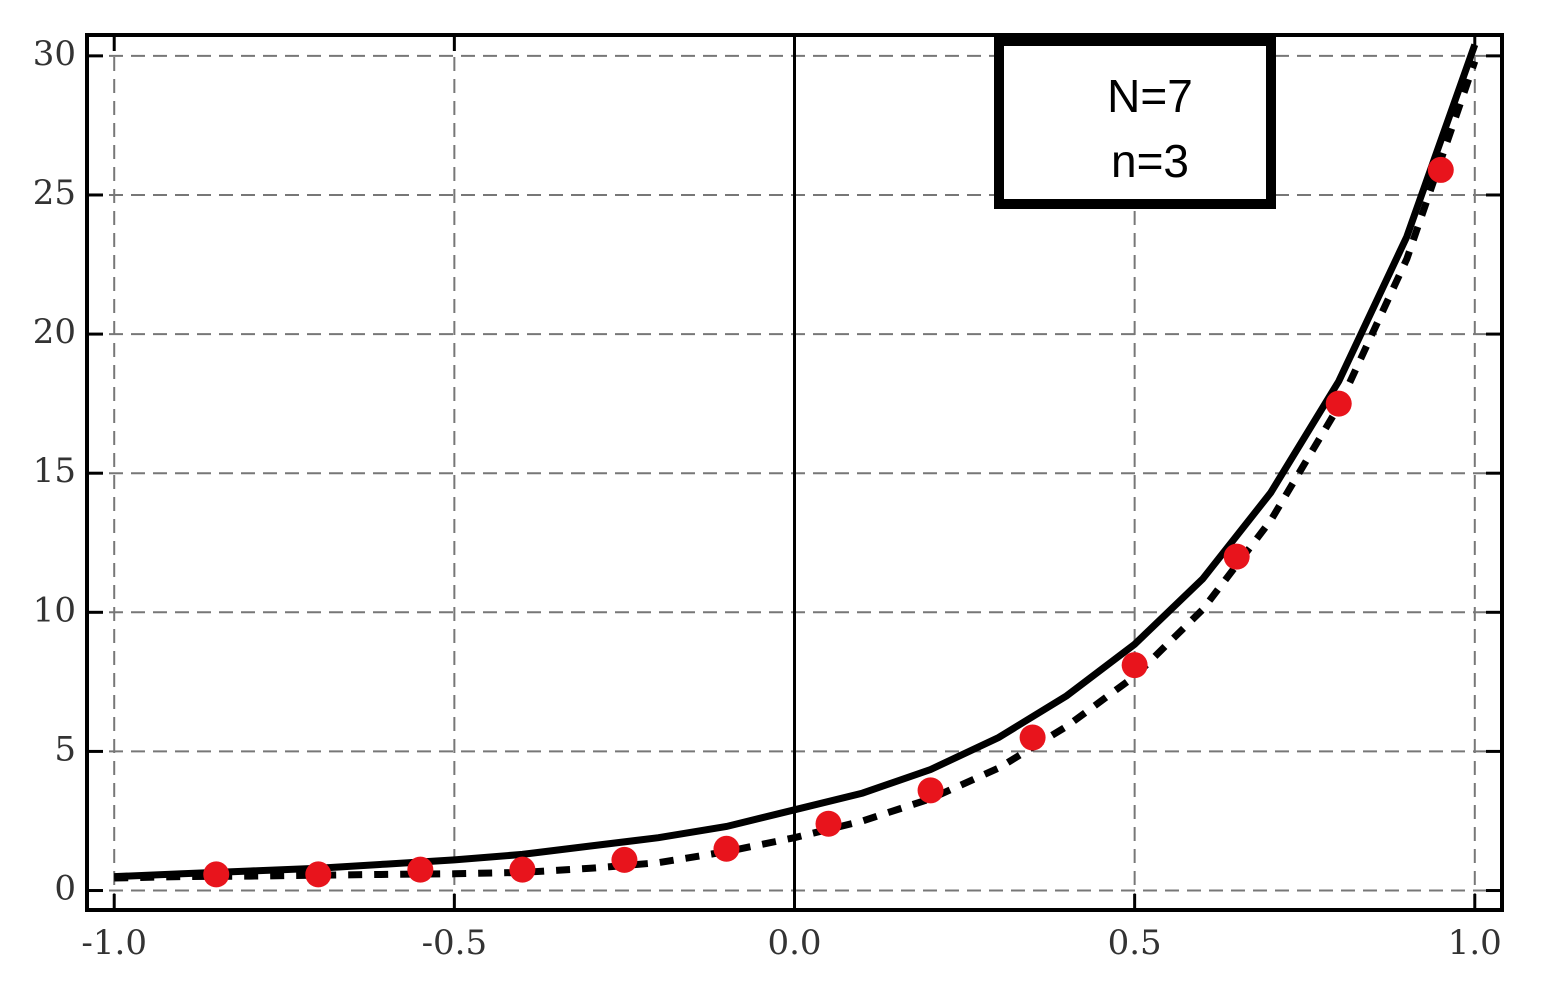 Image resolution: width=1546 pixels, height=989 pixels. Describe the element at coordinates (1150, 96) in the screenshot. I see `annotation: N=7` at that location.